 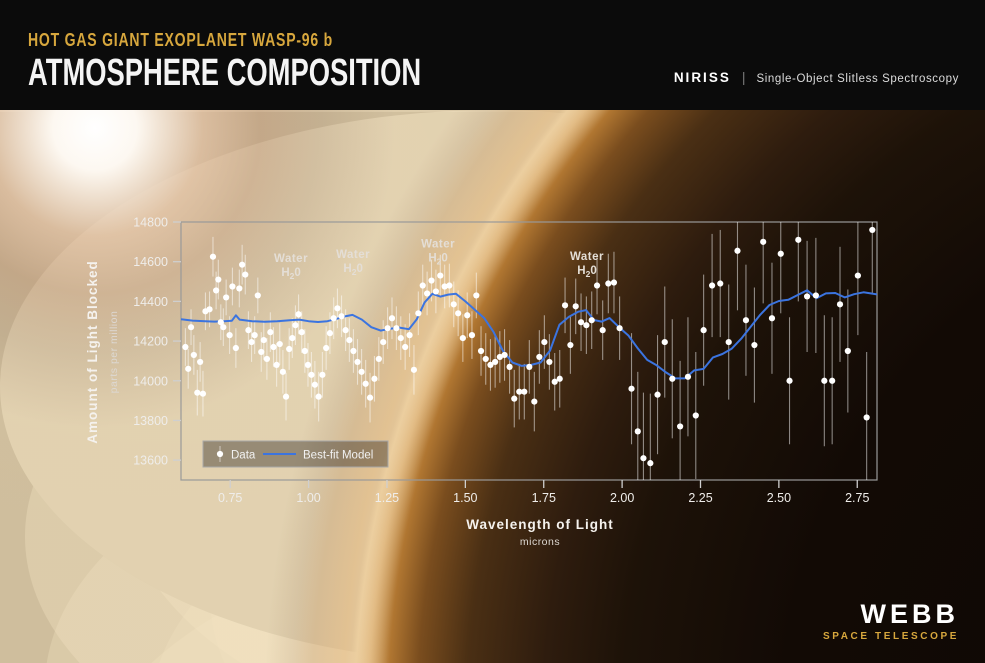 What do you see at coordinates (243, 456) in the screenshot?
I see `svg-text: Data` at bounding box center [243, 456].